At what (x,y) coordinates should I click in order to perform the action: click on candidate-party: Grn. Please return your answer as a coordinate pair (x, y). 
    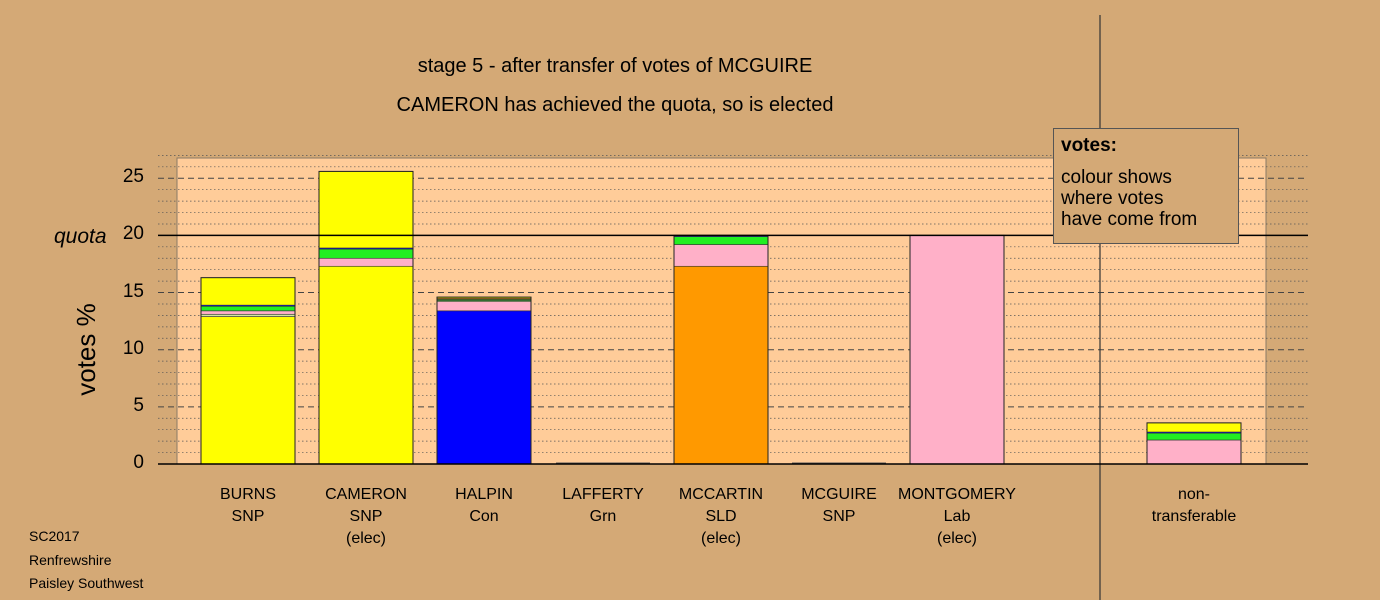
    Looking at the image, I should click on (603, 516).